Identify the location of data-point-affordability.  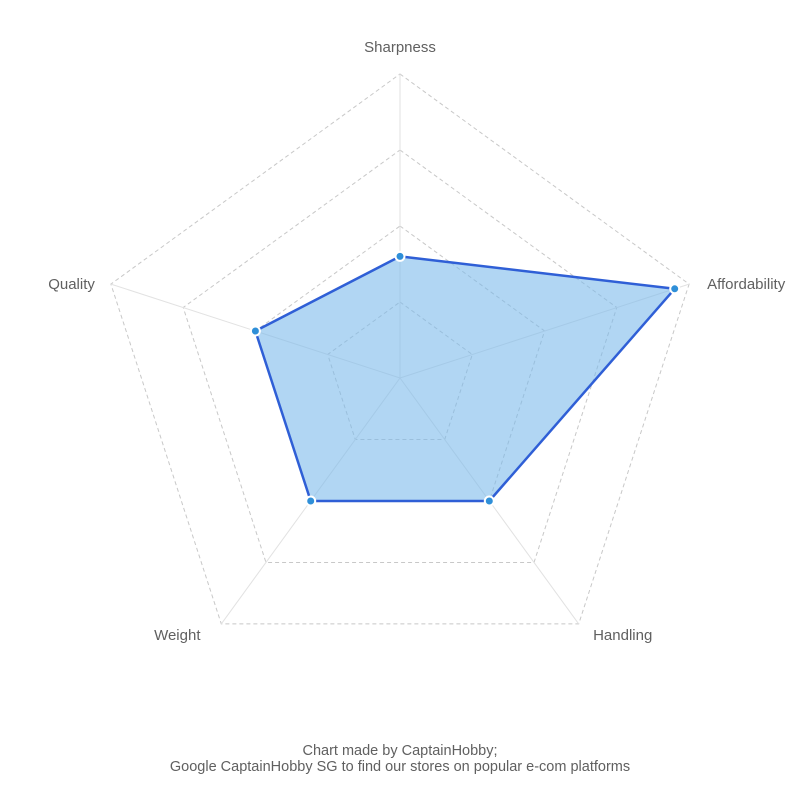
(675, 289).